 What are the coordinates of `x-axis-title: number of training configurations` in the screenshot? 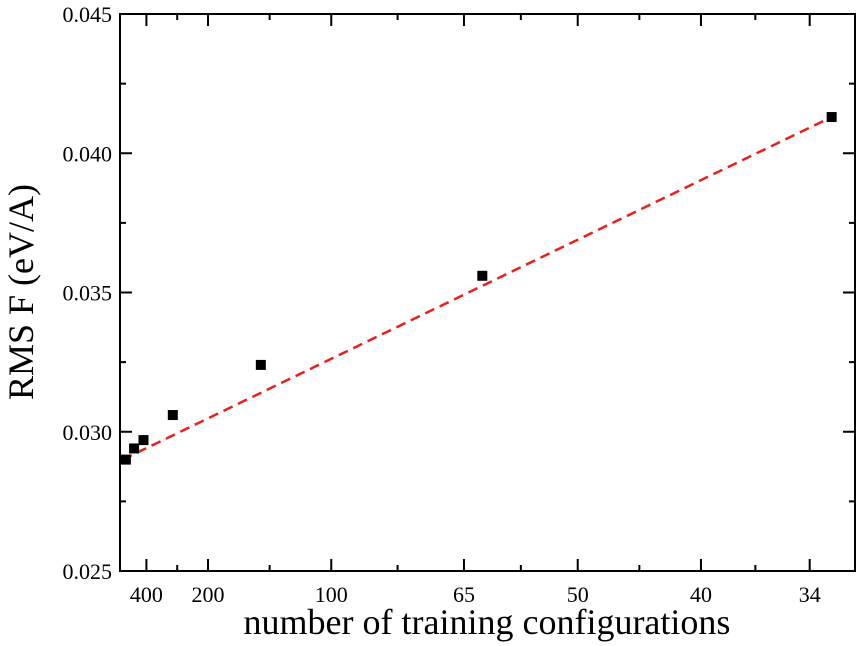 It's located at (487, 622).